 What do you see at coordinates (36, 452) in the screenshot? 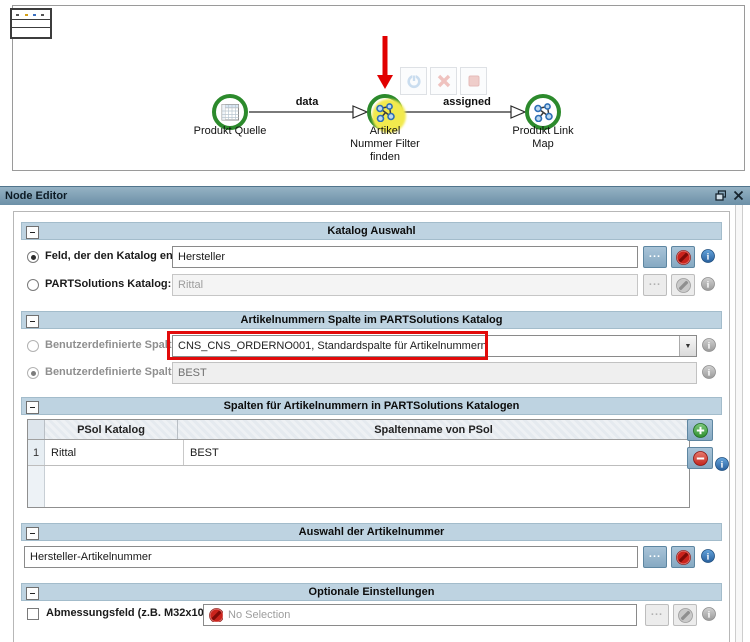
I see `row-number-cell: 1` at bounding box center [36, 452].